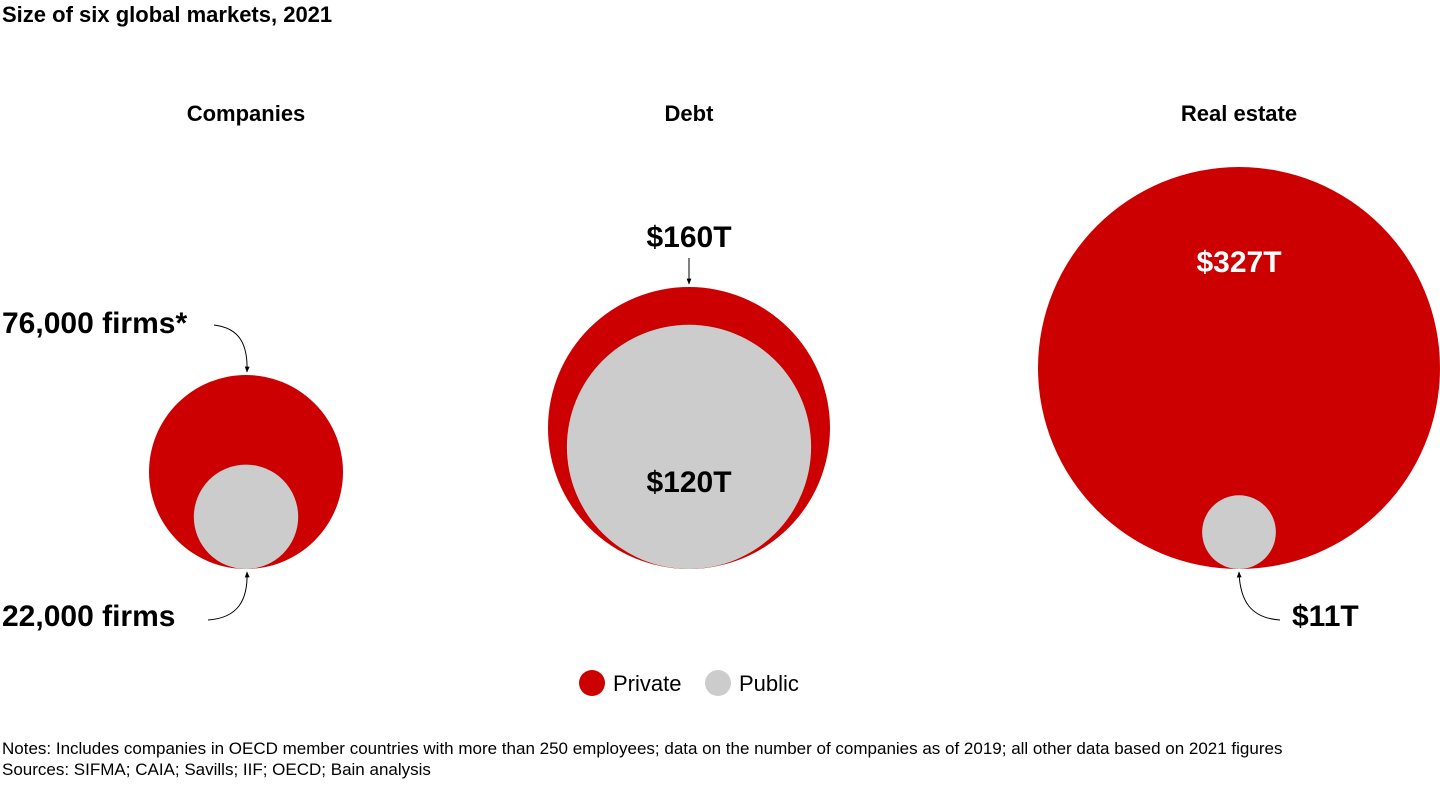 The height and width of the screenshot is (810, 1440). What do you see at coordinates (88, 616) in the screenshot?
I see `companies-public-label: 22,000 firms` at bounding box center [88, 616].